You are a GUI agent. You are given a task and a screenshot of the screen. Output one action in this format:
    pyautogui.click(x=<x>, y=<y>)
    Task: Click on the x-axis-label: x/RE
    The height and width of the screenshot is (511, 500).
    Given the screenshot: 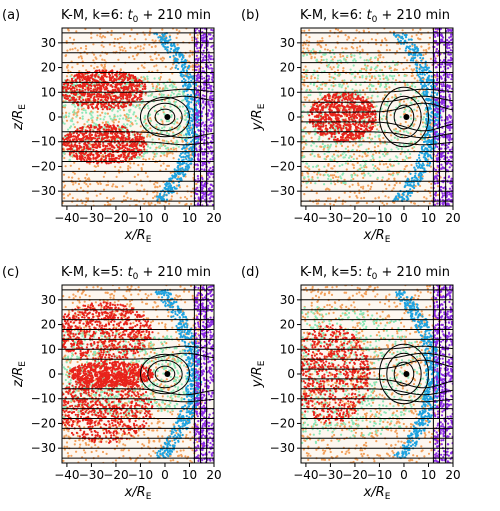 What is the action you would take?
    pyautogui.click(x=138, y=236)
    